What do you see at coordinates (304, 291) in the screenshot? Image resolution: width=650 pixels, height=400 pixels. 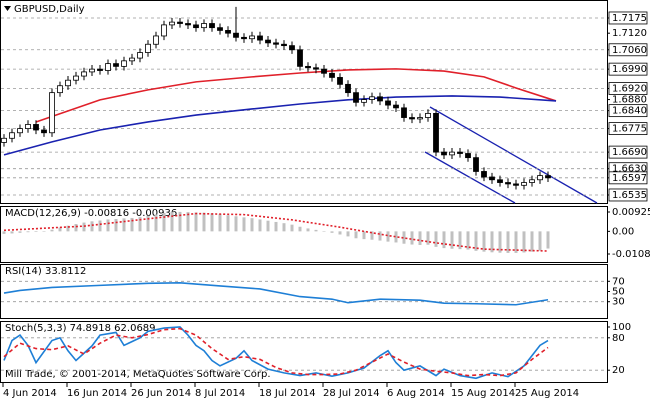 I see `rsi-panel` at bounding box center [304, 291].